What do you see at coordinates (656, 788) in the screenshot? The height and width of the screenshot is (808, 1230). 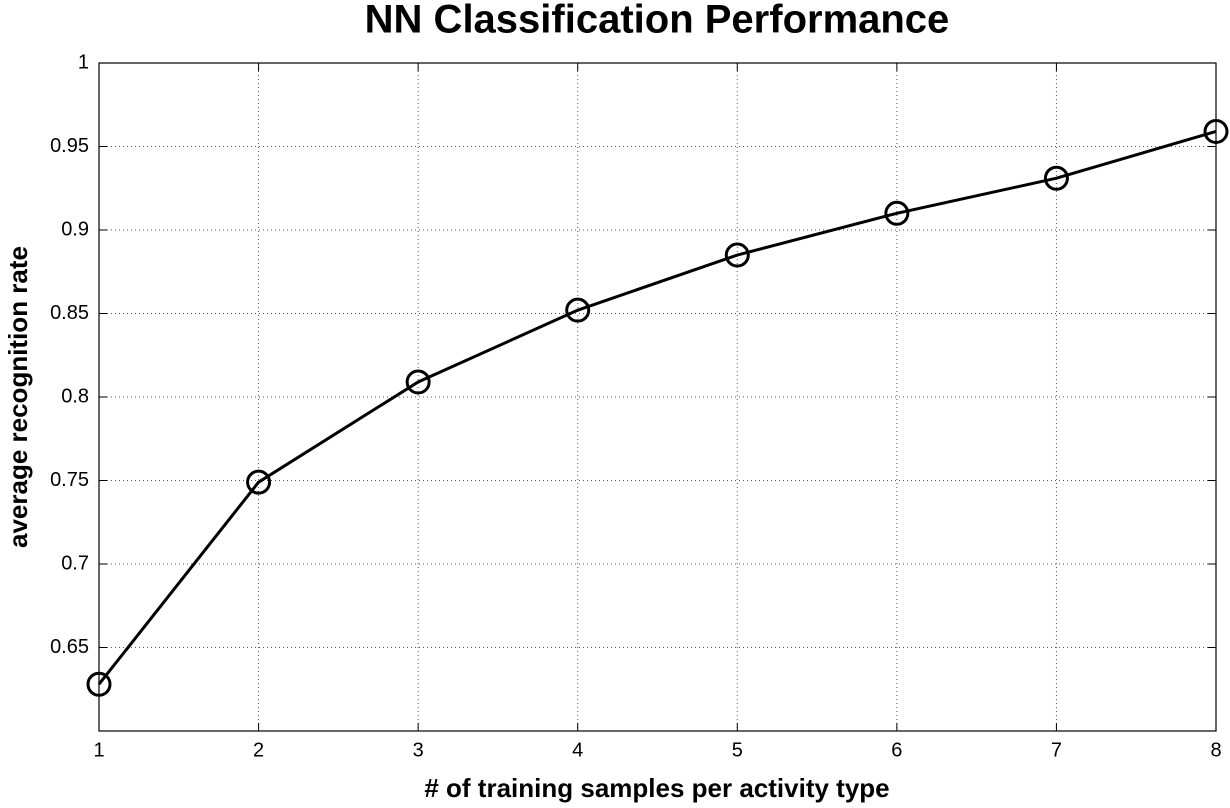 I see `x-axis-label: # of training samples per activity type` at bounding box center [656, 788].